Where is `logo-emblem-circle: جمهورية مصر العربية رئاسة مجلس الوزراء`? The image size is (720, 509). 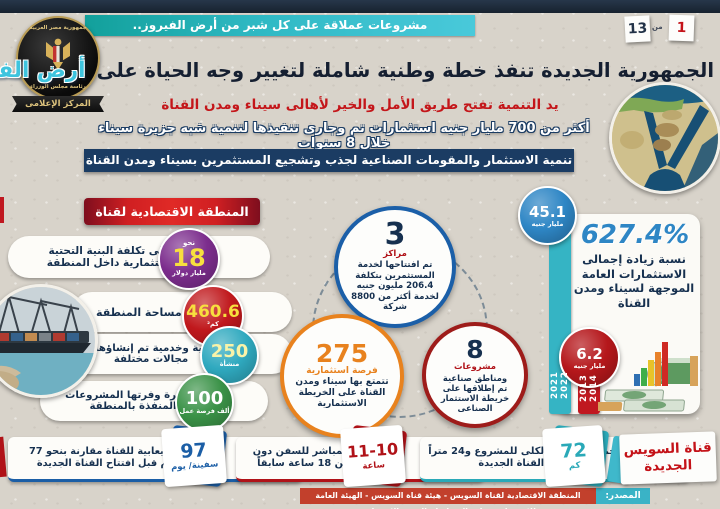 logo-emblem-circle: جمهورية مصر العربية رئاسة مجلس الوزراء is located at coordinates (58, 58).